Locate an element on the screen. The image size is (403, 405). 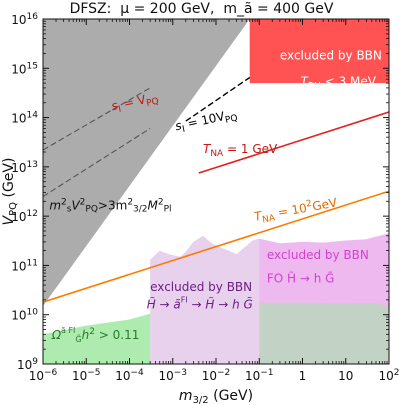
x-tick-label: 10⁻⁴ is located at coordinates (129, 375).